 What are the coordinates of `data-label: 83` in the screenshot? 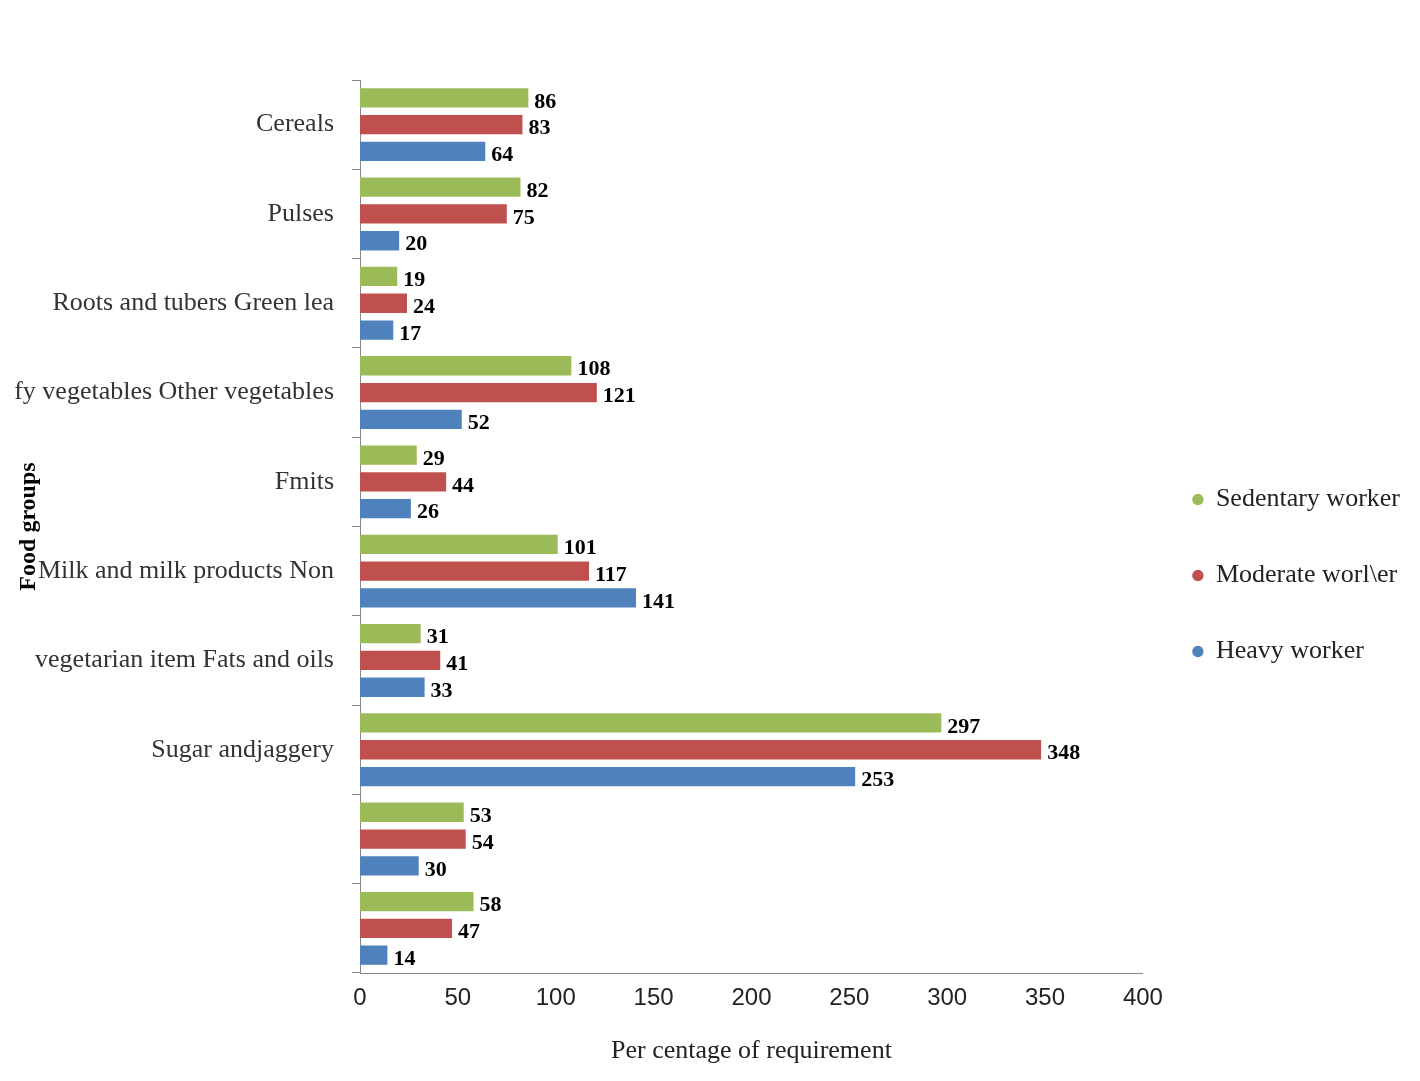 It's located at (539, 127).